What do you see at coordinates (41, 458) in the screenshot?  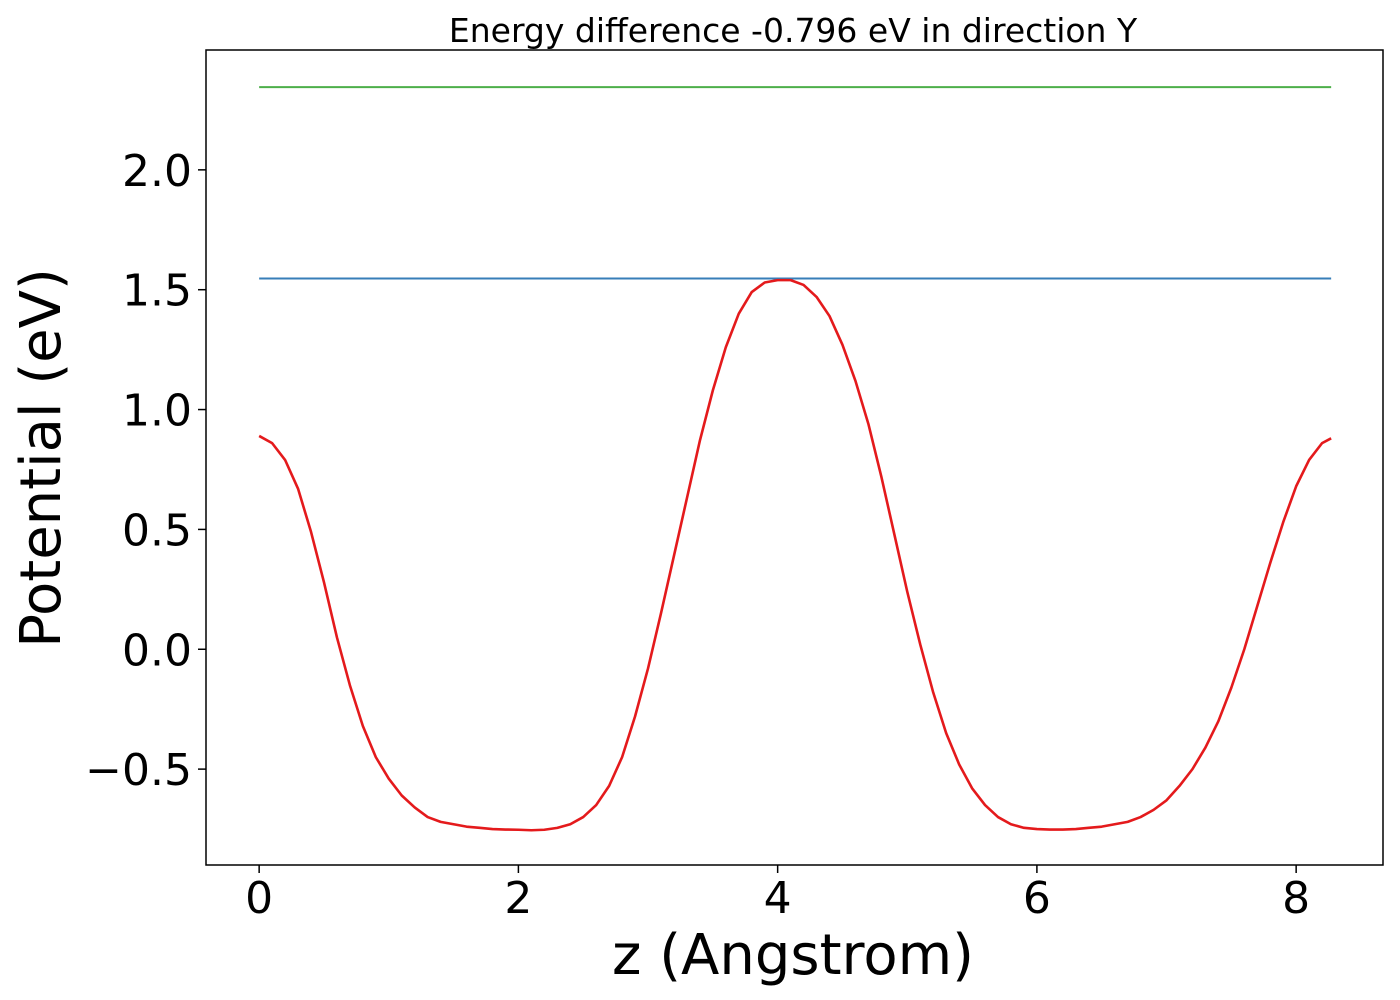 I see `y-axis-label: Potential (eV)` at bounding box center [41, 458].